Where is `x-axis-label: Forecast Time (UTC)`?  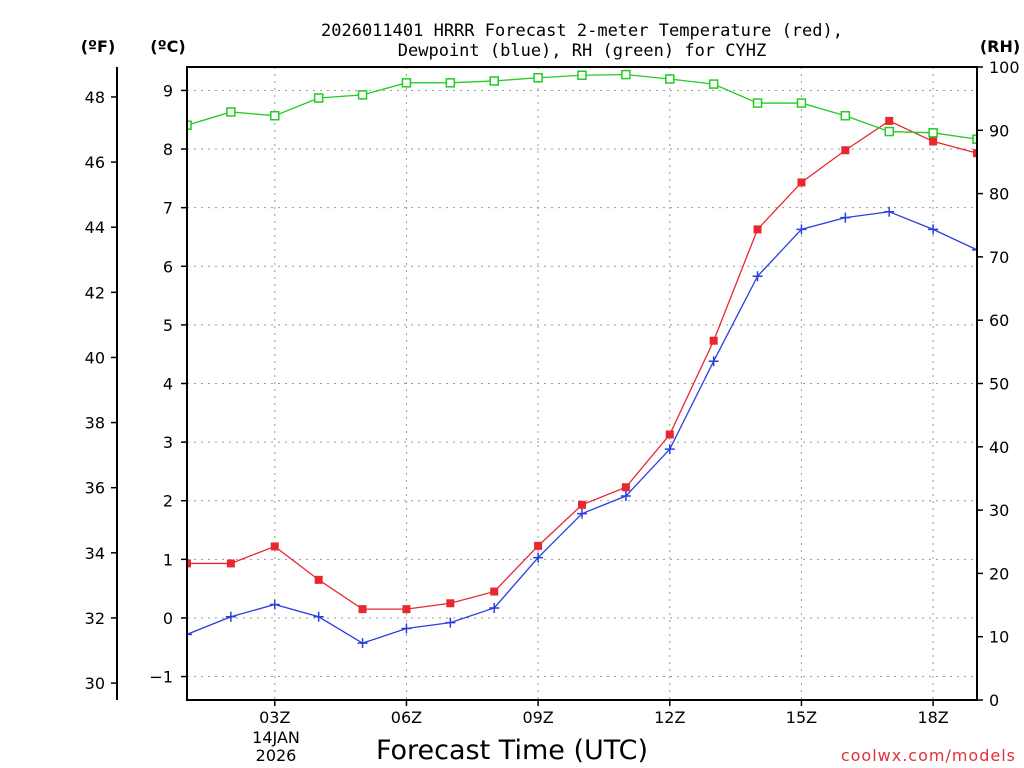
x-axis-label: Forecast Time (UTC) is located at coordinates (512, 750).